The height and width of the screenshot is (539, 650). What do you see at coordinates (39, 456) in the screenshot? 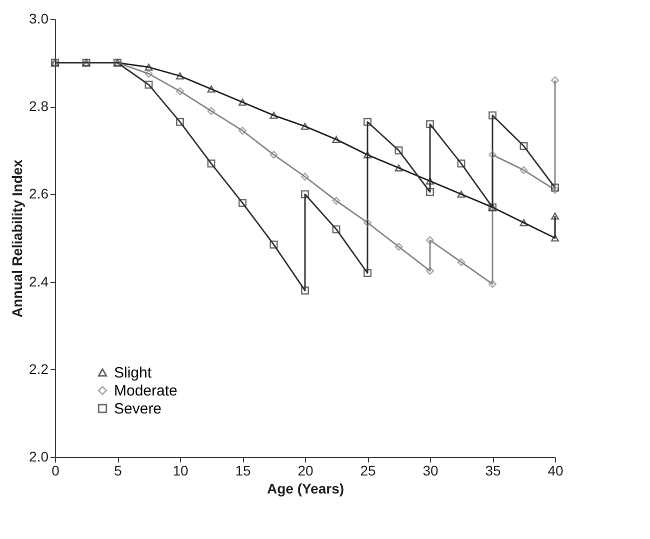
I see `y-tick-label: 2.0` at bounding box center [39, 456].